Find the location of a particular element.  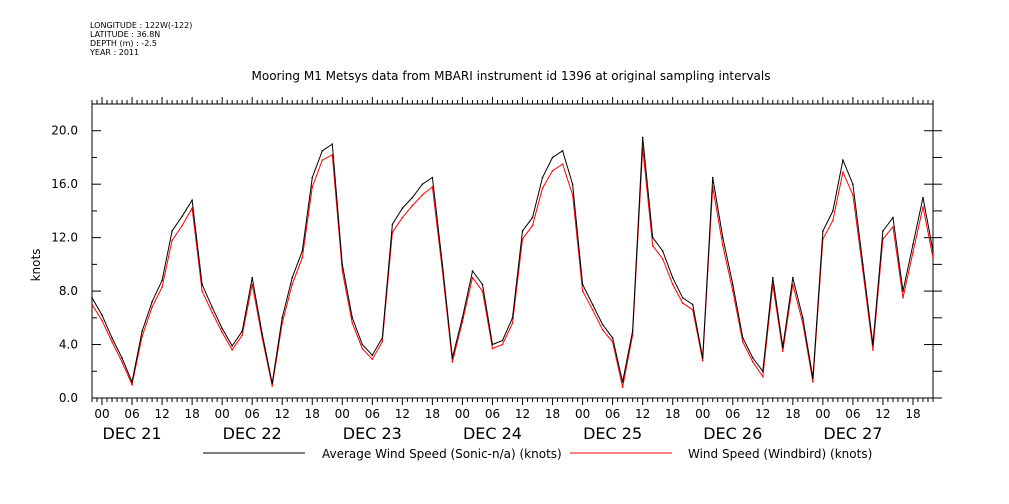

x-day-label: DEC 24 is located at coordinates (492, 433).